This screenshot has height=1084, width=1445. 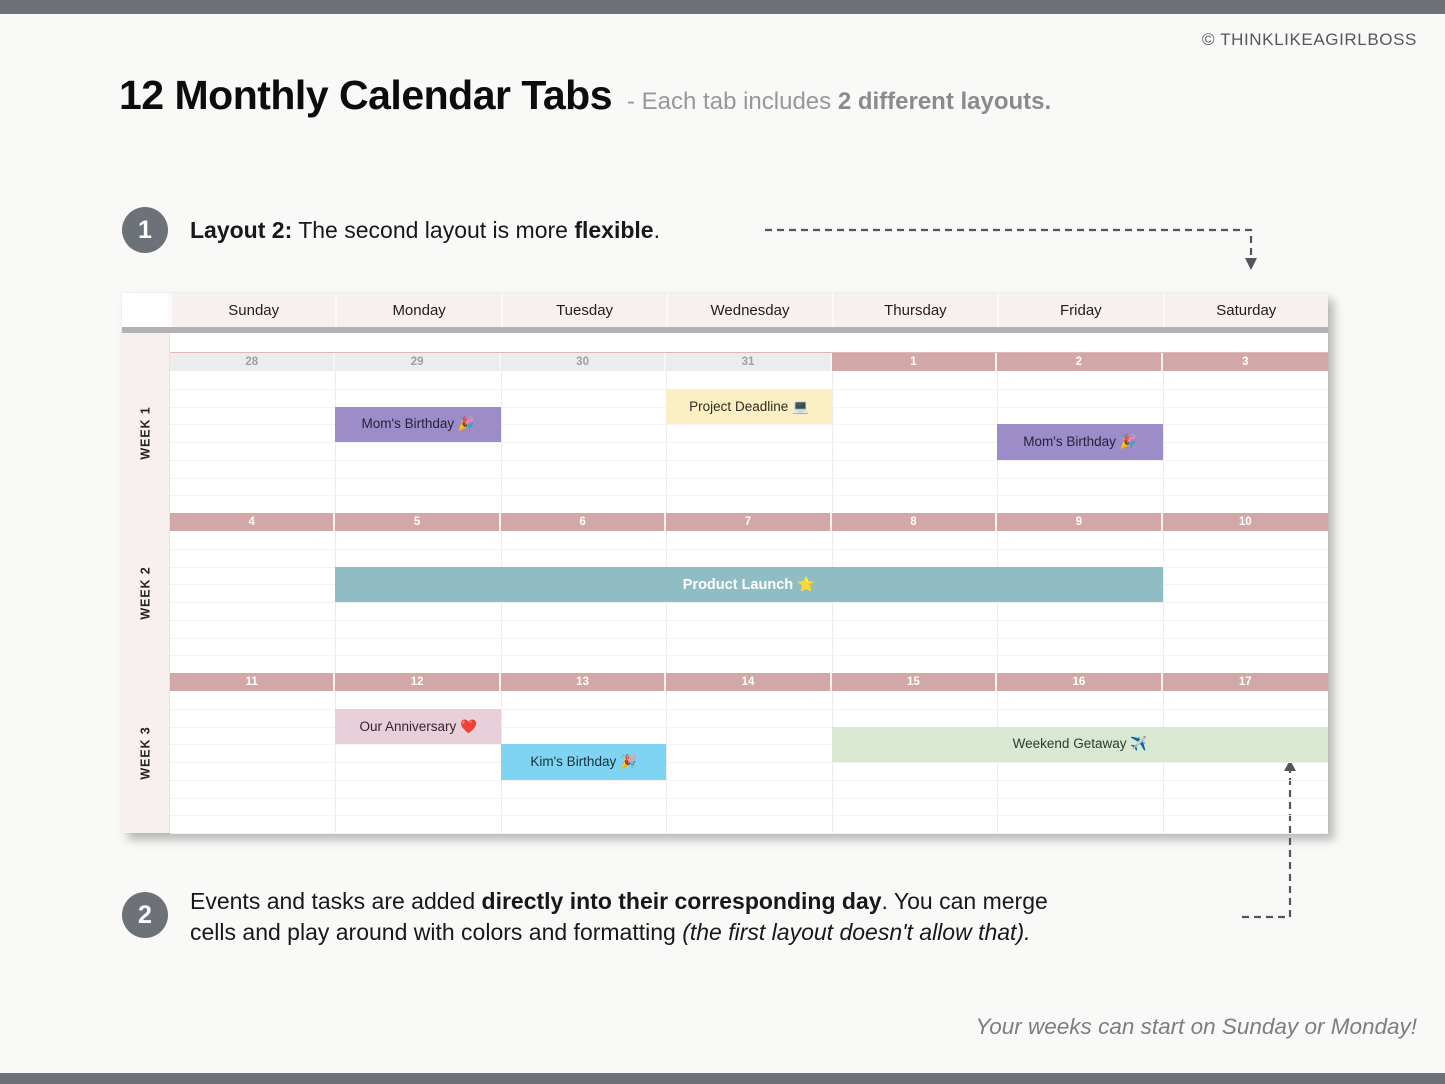 What do you see at coordinates (418, 682) in the screenshot?
I see `date-cell-12: 12` at bounding box center [418, 682].